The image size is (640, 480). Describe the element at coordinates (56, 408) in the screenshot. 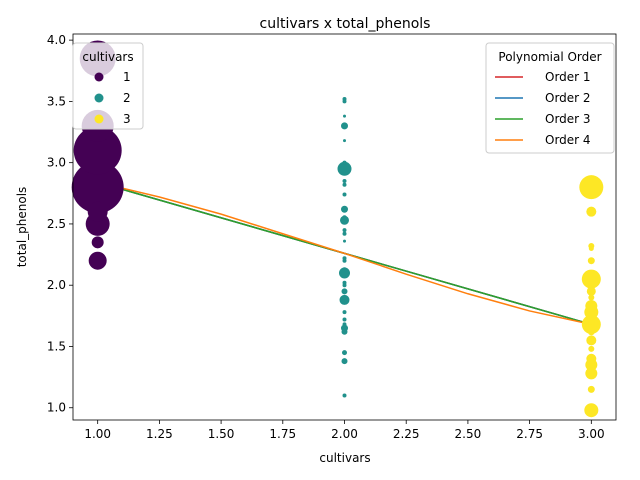

I see `y-tick-label: 1.0` at that location.